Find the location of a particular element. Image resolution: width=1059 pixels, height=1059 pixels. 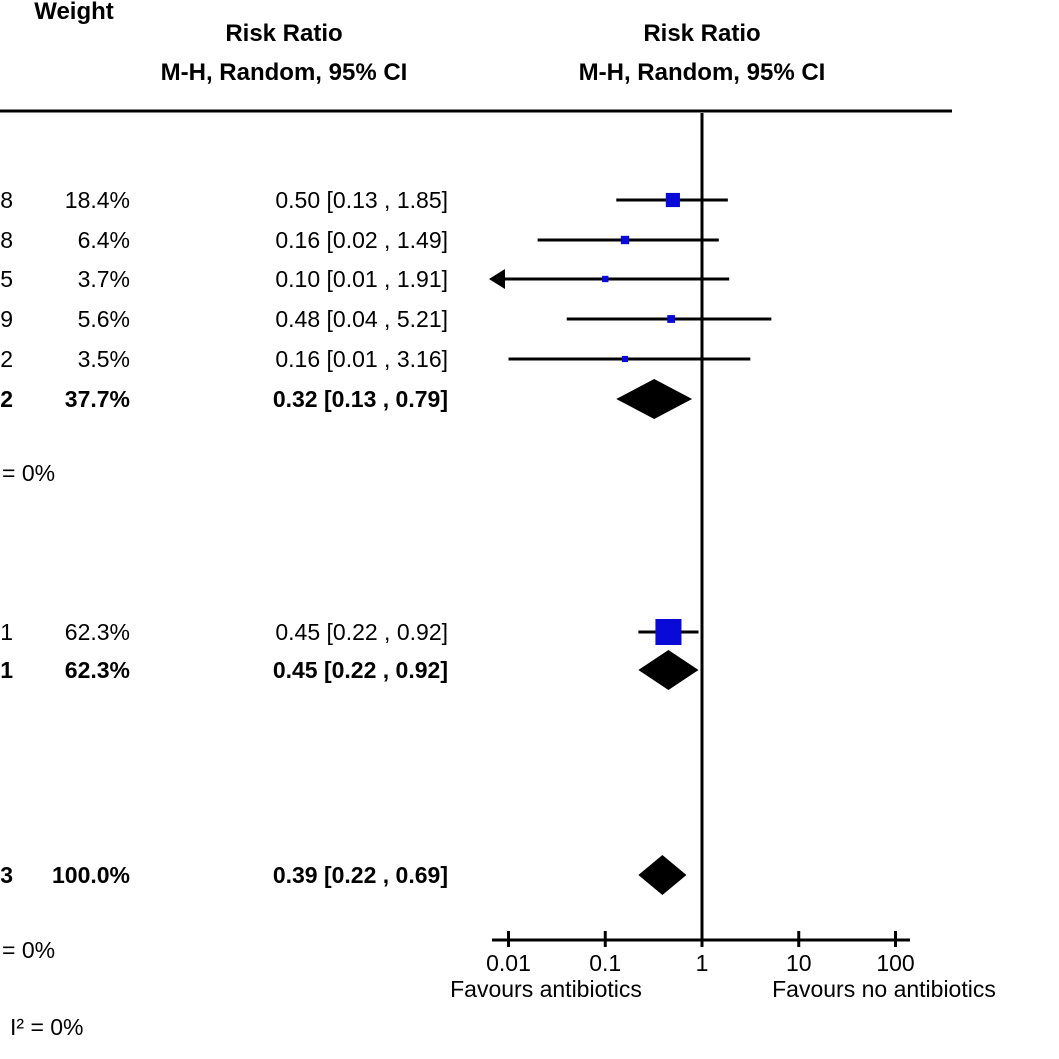

overall-heterogeneity-text: = 0% is located at coordinates (29, 950).